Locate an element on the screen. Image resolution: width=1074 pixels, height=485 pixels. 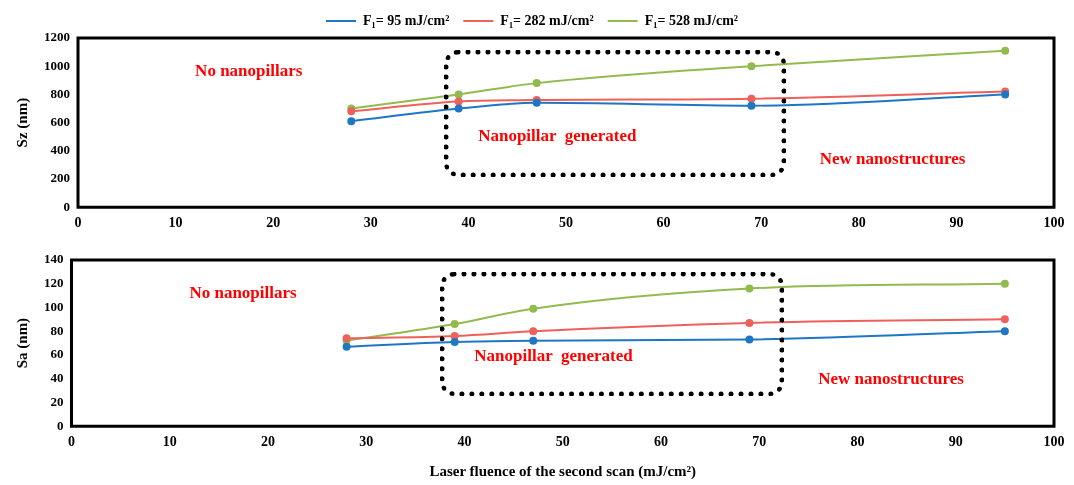
y-tick-label: 120 is located at coordinates (54, 283).